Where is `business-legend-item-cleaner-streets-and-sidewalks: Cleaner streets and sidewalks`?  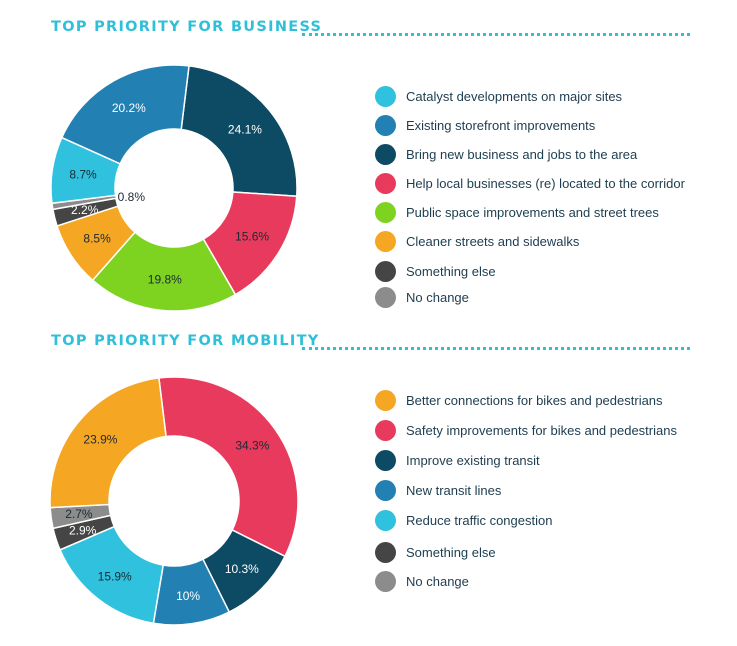 business-legend-item-cleaner-streets-and-sidewalks: Cleaner streets and sidewalks is located at coordinates (477, 241).